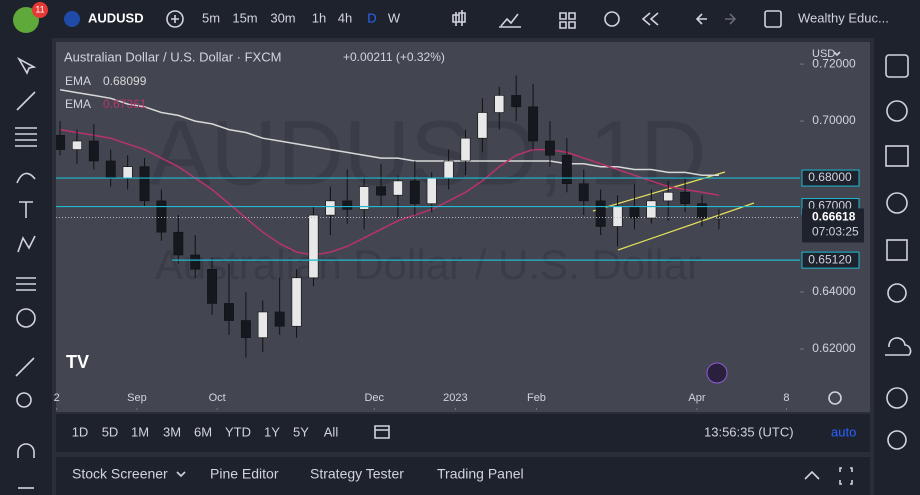  I want to click on range-button: 5Y, so click(301, 431).